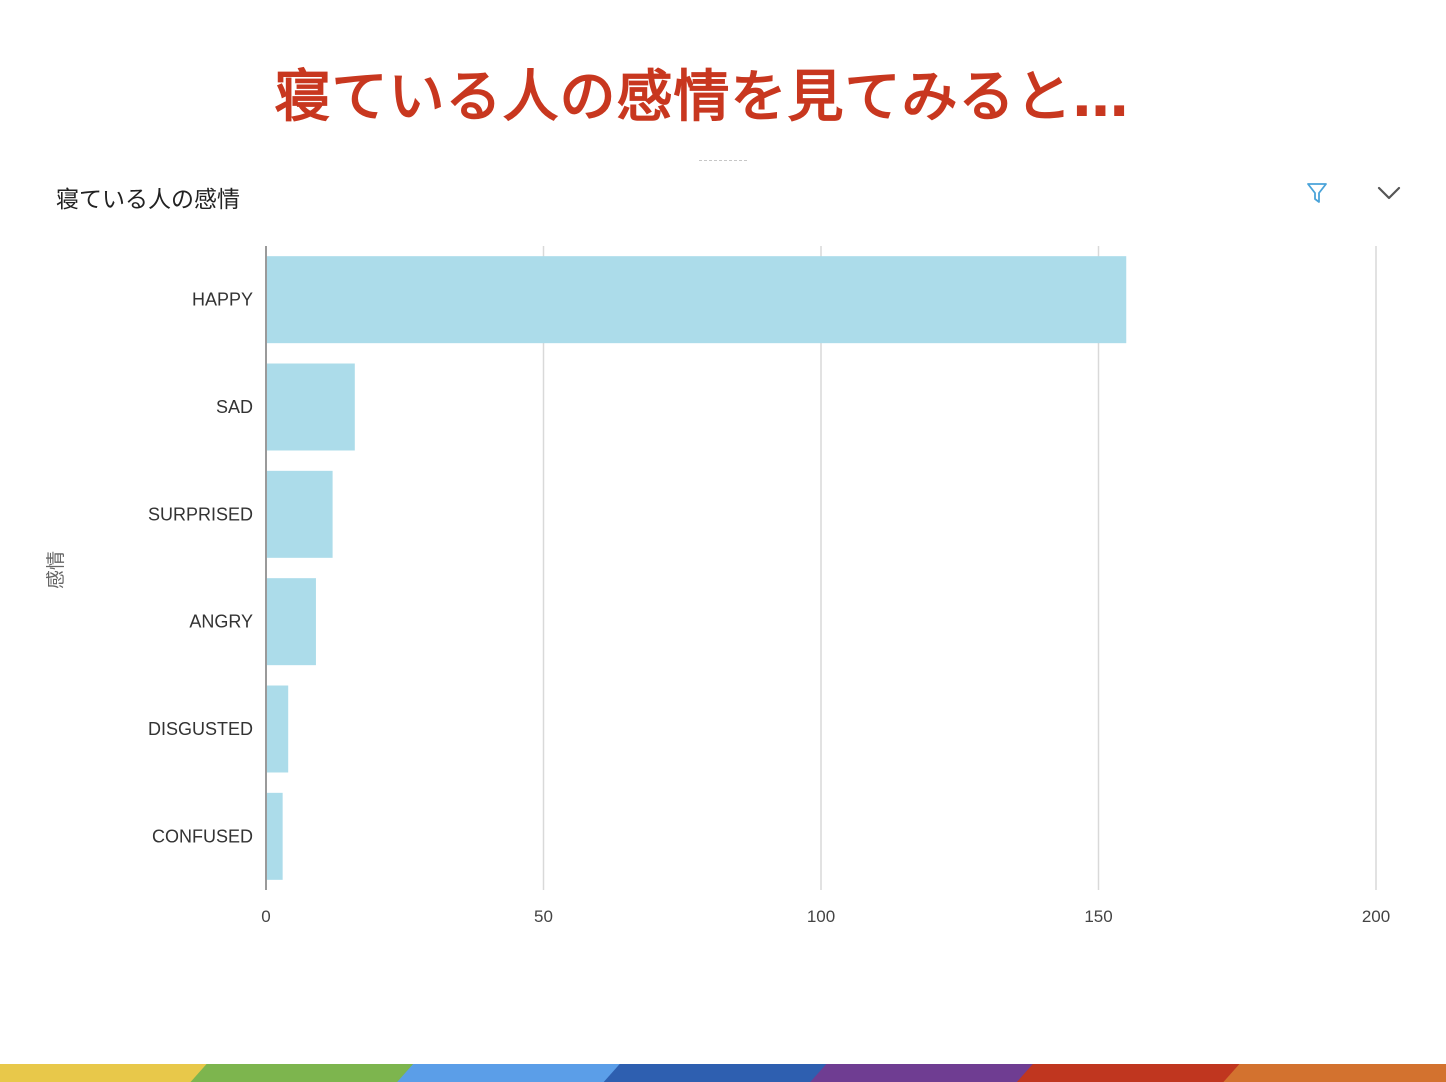 This screenshot has height=1082, width=1446. What do you see at coordinates (148, 200) in the screenshot?
I see `panel-title: 寝ている人の感情` at bounding box center [148, 200].